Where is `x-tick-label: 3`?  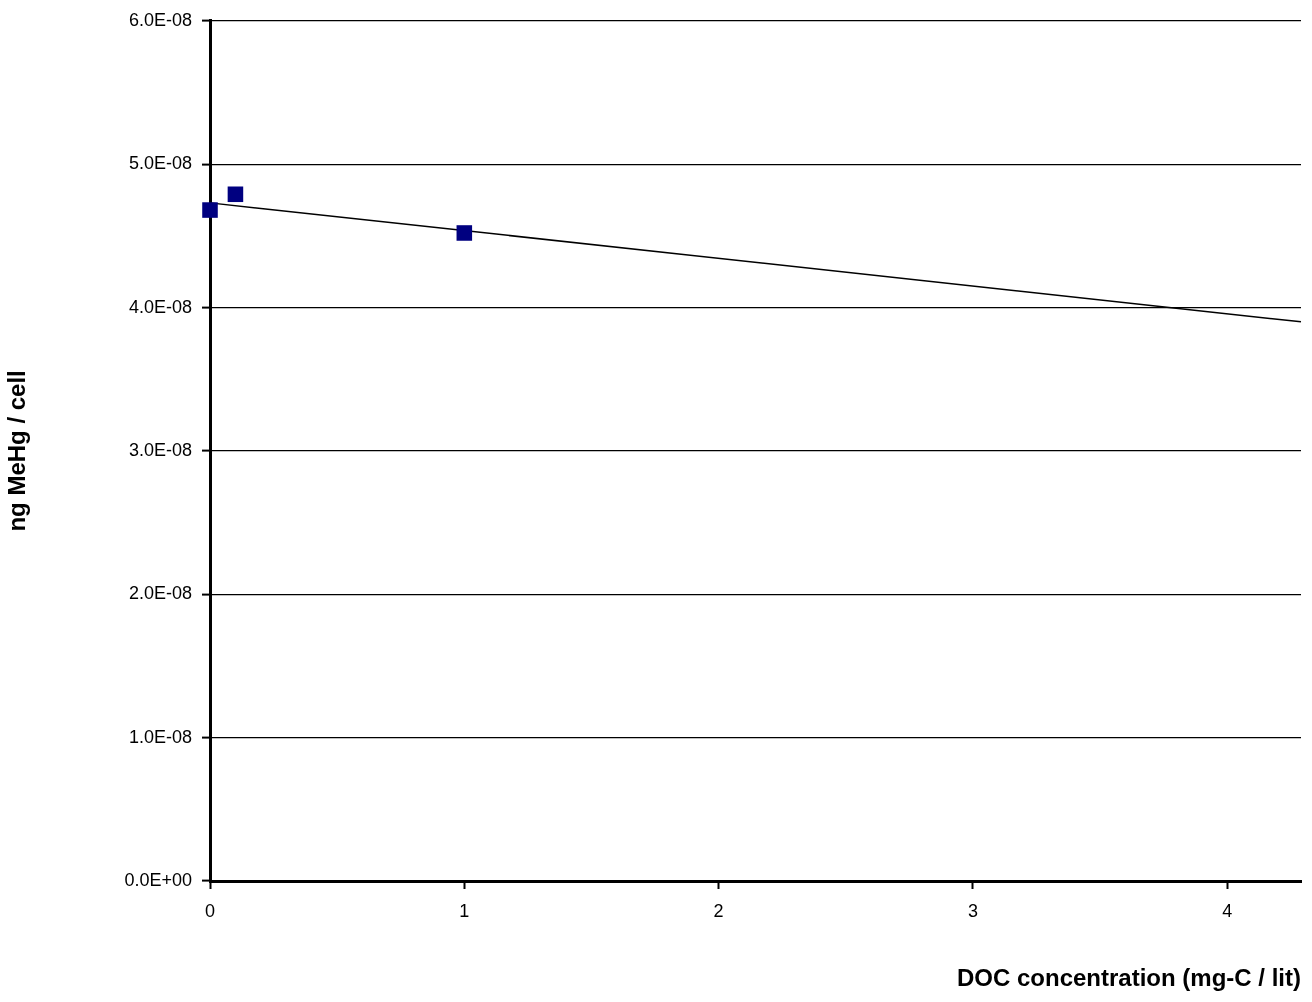 x-tick-label: 3 is located at coordinates (972, 910).